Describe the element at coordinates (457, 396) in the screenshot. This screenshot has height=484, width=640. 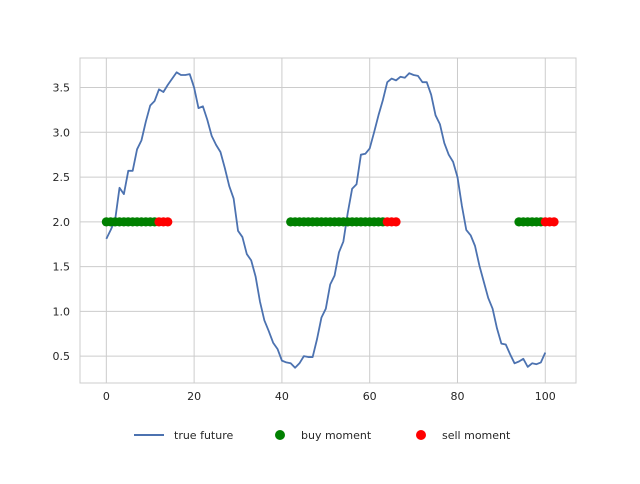
I see `x-tick-label: 80` at that location.